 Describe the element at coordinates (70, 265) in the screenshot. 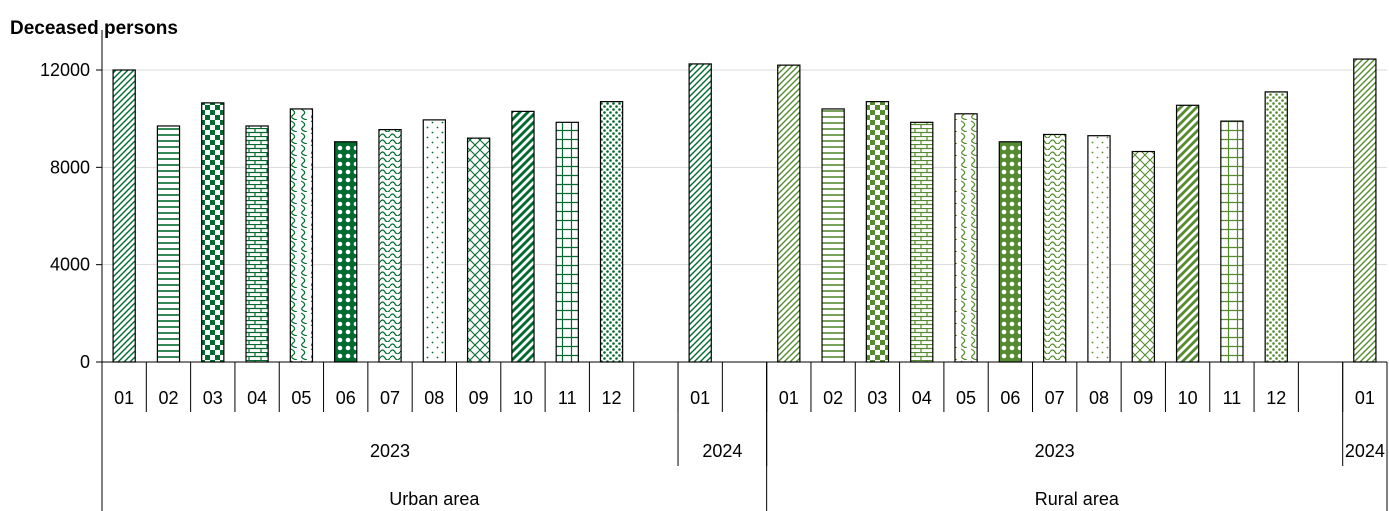

I see `y-tick-label: 4000` at that location.